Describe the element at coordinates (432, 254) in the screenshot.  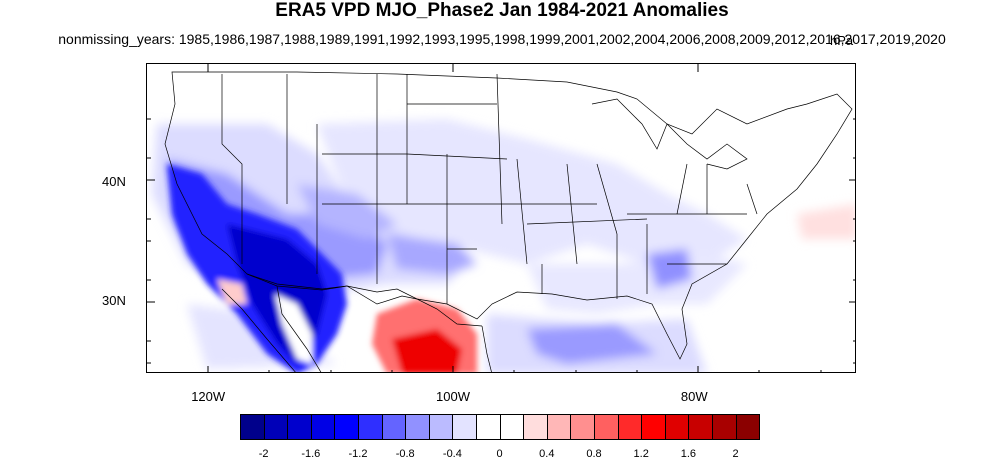
I see `anomaly-nm-medium` at that location.